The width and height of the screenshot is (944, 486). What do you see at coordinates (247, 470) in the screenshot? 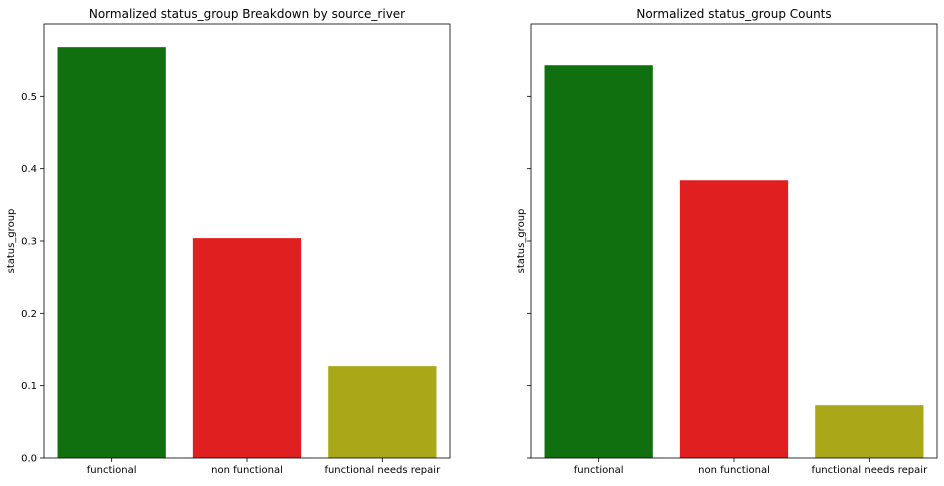
I see `left-chart-xtick-label-2: non functional` at bounding box center [247, 470].